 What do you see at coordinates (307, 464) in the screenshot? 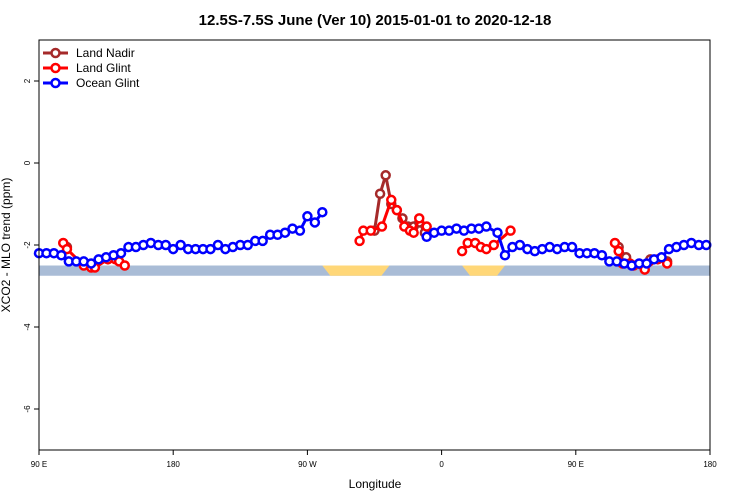
I see `x-tick-label: 90 W` at bounding box center [307, 464].